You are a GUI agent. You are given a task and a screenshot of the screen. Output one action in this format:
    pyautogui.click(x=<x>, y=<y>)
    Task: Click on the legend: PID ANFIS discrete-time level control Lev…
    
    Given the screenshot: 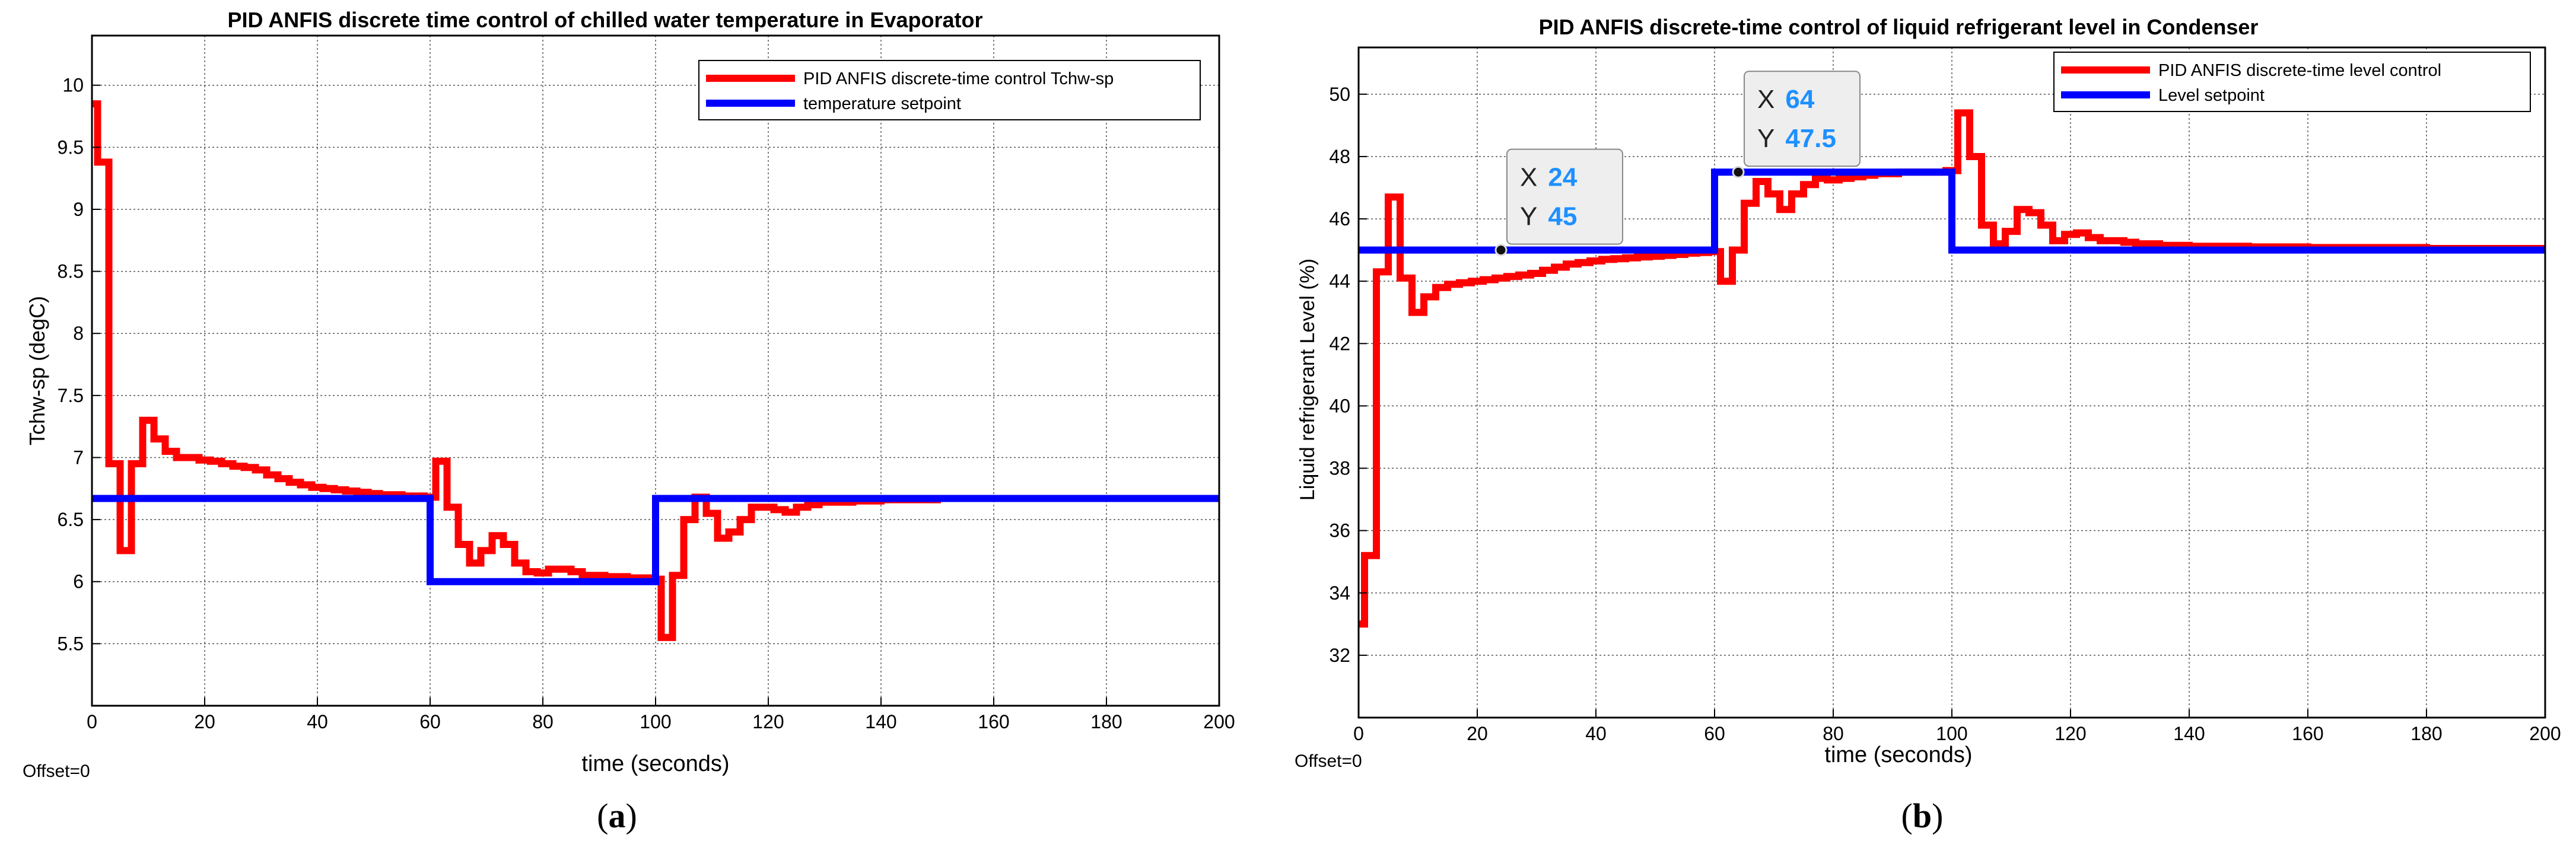 What is the action you would take?
    pyautogui.click(x=2292, y=82)
    